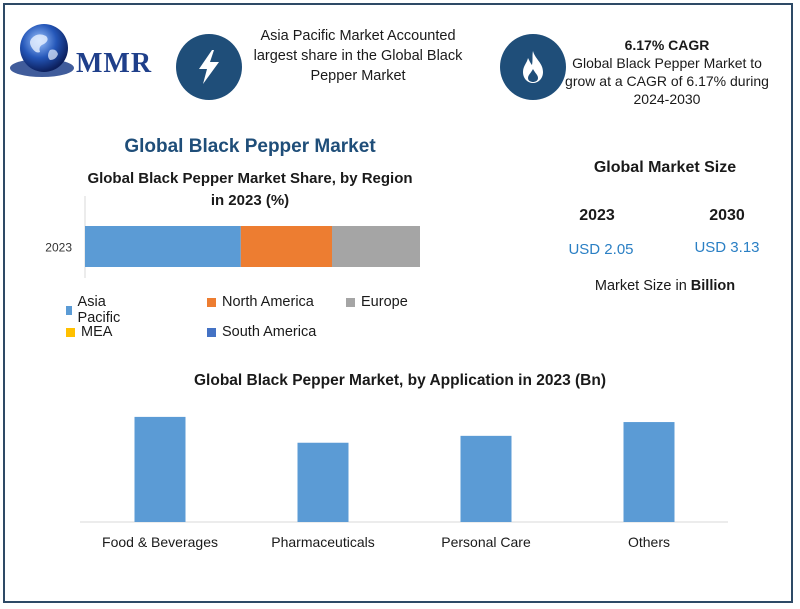 The height and width of the screenshot is (609, 800). Describe the element at coordinates (727, 247) in the screenshot. I see `market-value-2030: USD 3.13` at that location.